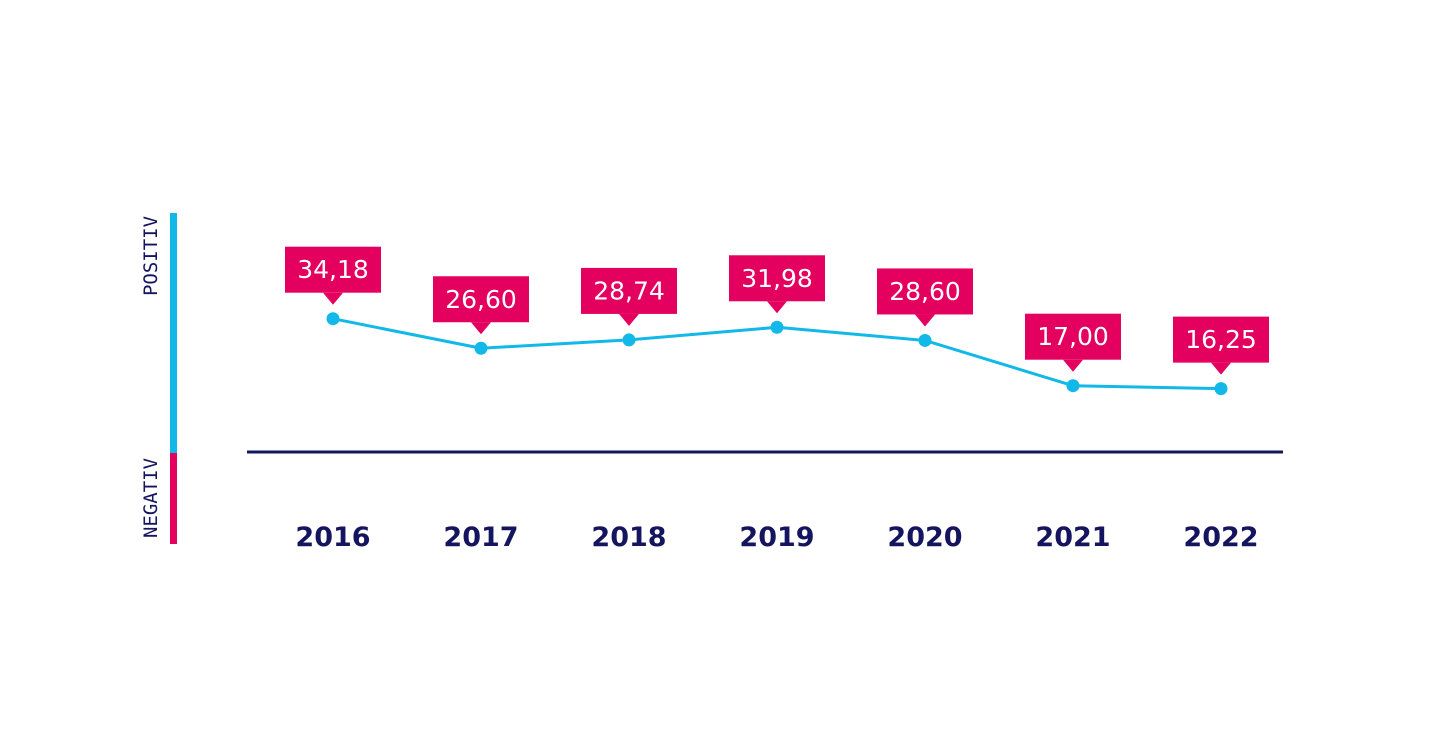  What do you see at coordinates (332, 537) in the screenshot?
I see `x-tick-label-2016: 2016` at bounding box center [332, 537].